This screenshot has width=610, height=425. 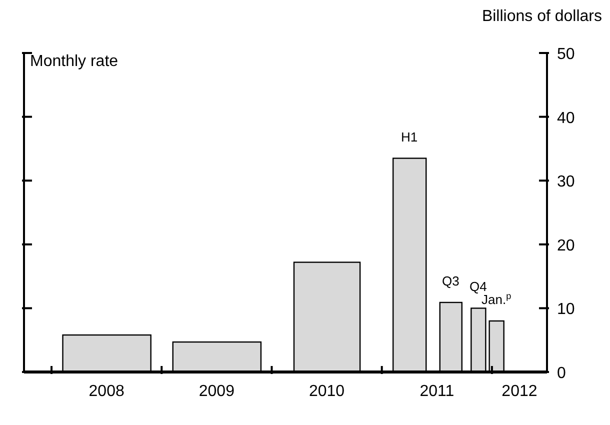 What do you see at coordinates (566, 118) in the screenshot?
I see `y-tick-label: 40` at bounding box center [566, 118].